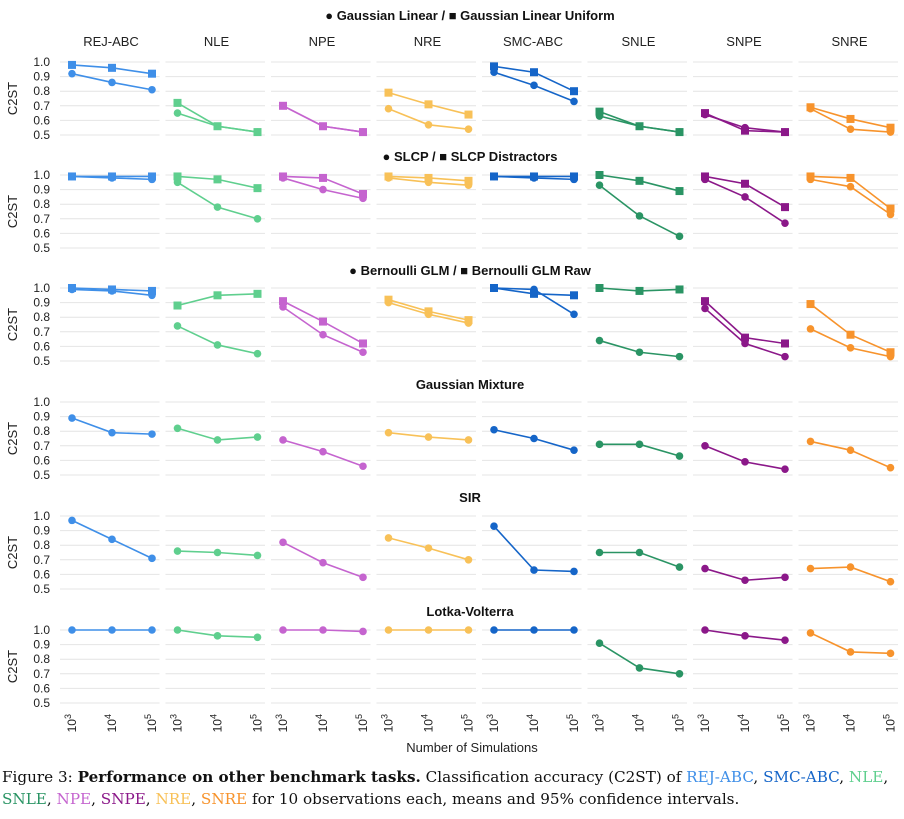 The width and height of the screenshot is (904, 819). I want to click on y-tick-label: 1.0, so click(41, 630).